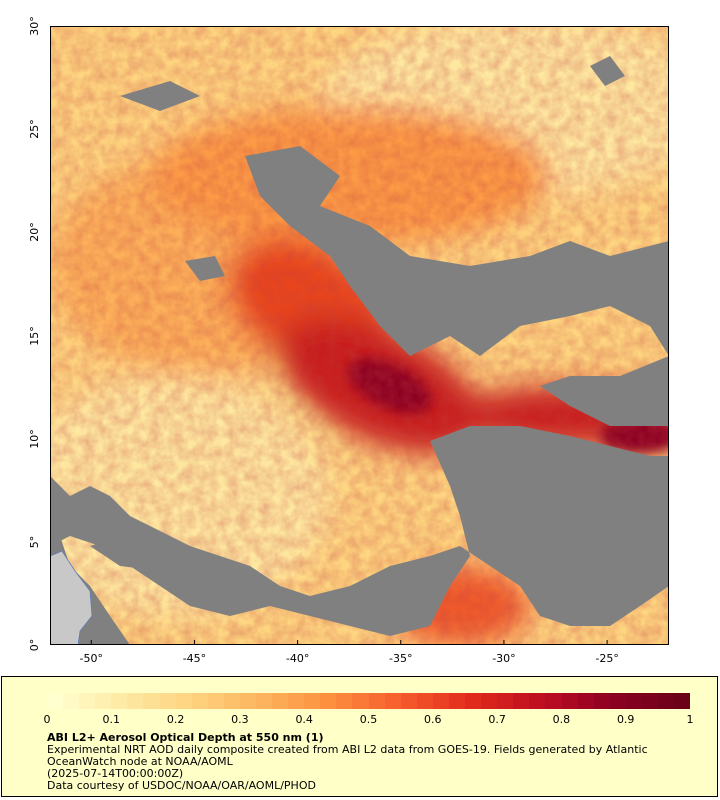  I want to click on longitude-label: -45°, so click(194, 658).